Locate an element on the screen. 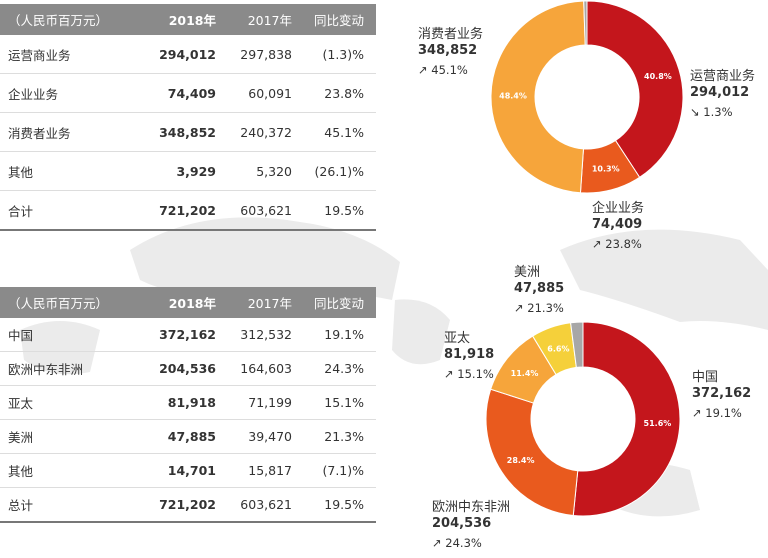 This screenshot has width=768, height=558. segment-value-label: 294,012 is located at coordinates (719, 92).